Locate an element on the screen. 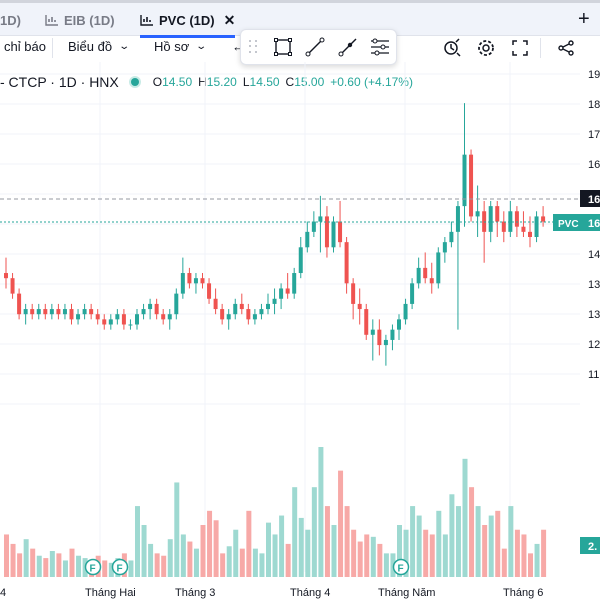 This screenshot has height=600, width=600. profile-button: Hồ sơ ⌄ is located at coordinates (181, 46).